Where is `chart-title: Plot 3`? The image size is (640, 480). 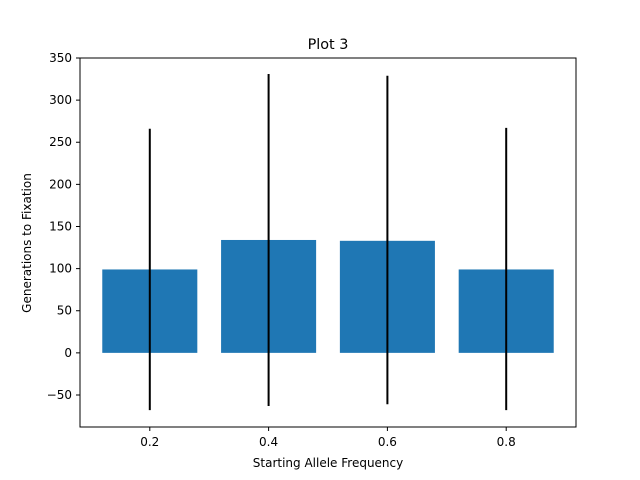
chart-title: Plot 3 is located at coordinates (328, 45).